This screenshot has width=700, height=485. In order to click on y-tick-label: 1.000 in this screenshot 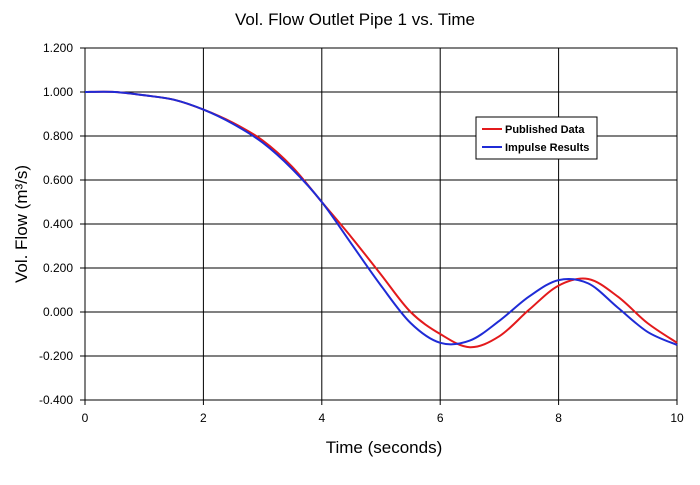, I will do `click(58, 92)`.